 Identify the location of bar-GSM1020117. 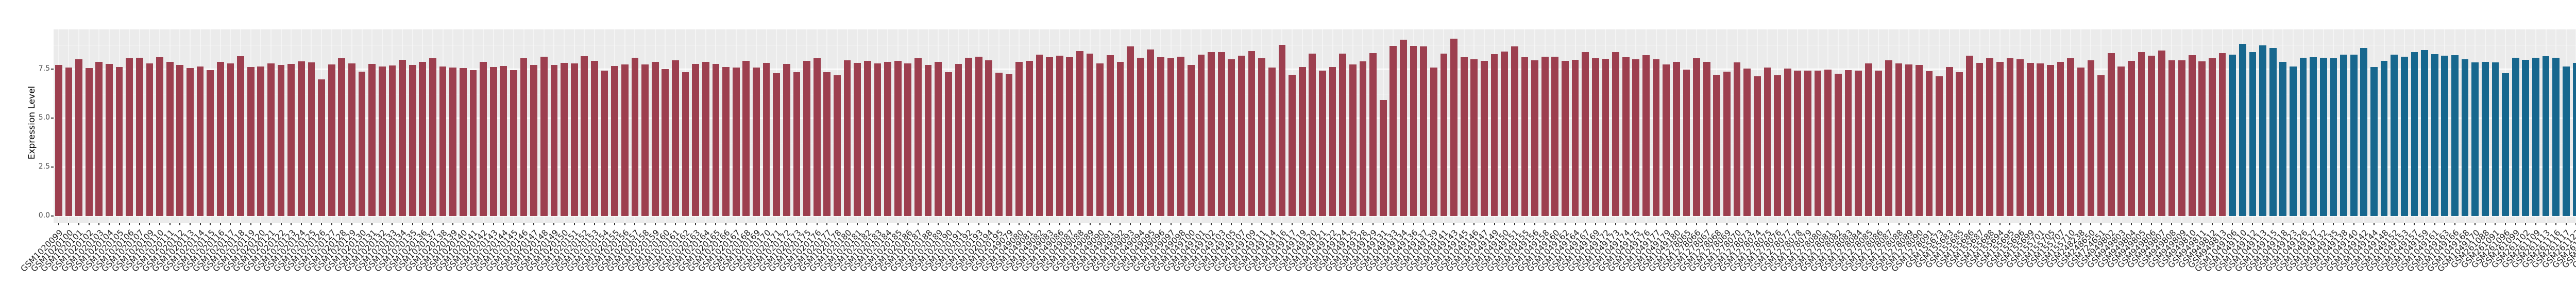
(231, 139).